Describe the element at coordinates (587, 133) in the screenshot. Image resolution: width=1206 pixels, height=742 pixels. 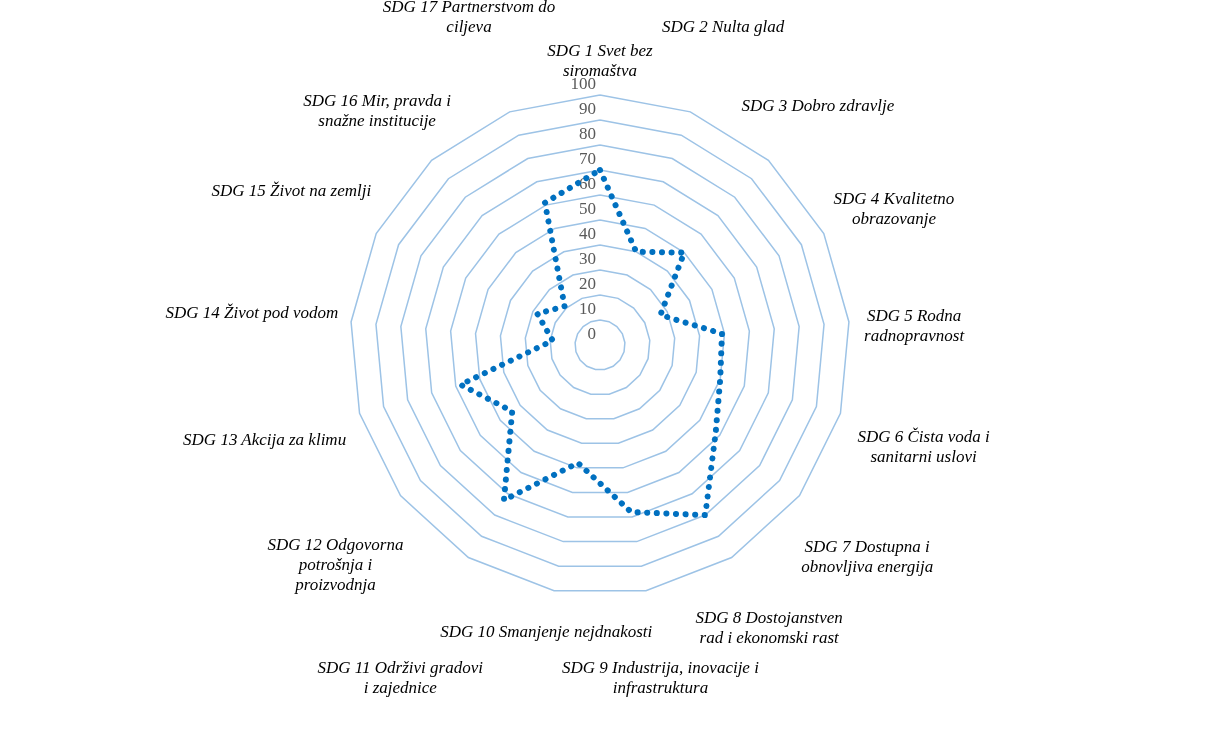
I see `y-tick-label: 80` at that location.